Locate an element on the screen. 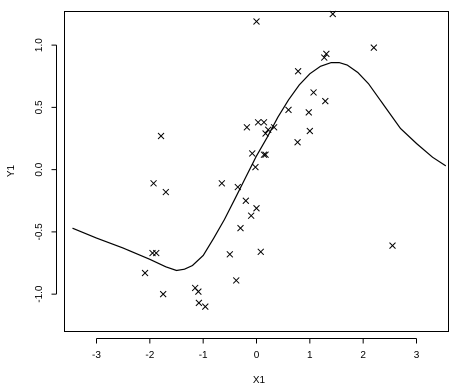 This screenshot has height=384, width=453. y-tick-label: -1.0 is located at coordinates (39, 294).